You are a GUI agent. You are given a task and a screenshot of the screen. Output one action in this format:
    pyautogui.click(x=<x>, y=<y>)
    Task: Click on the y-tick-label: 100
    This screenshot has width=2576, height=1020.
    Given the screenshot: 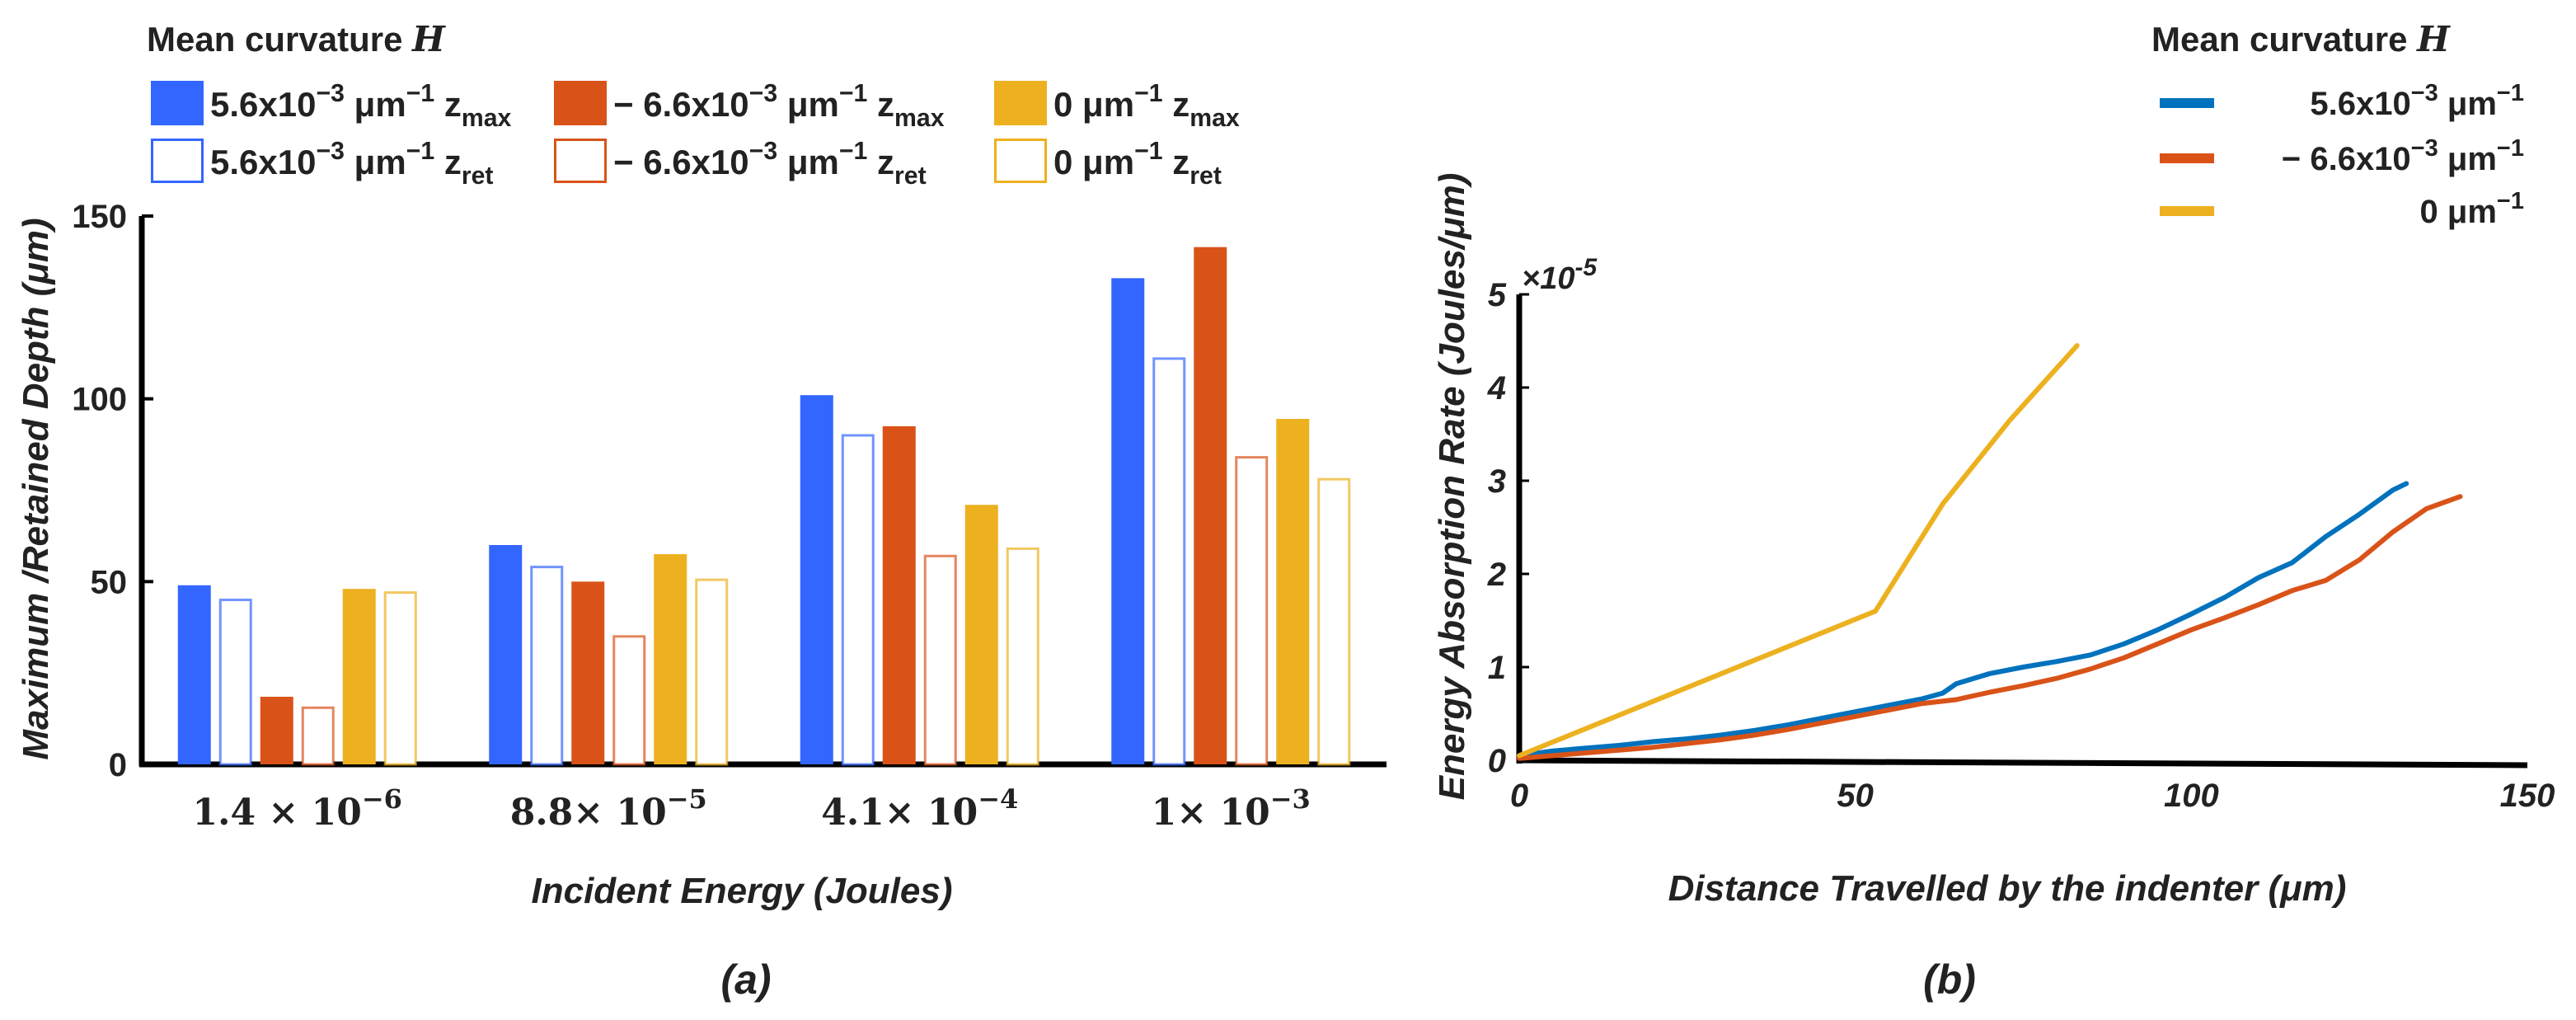 What is the action you would take?
    pyautogui.click(x=100, y=400)
    